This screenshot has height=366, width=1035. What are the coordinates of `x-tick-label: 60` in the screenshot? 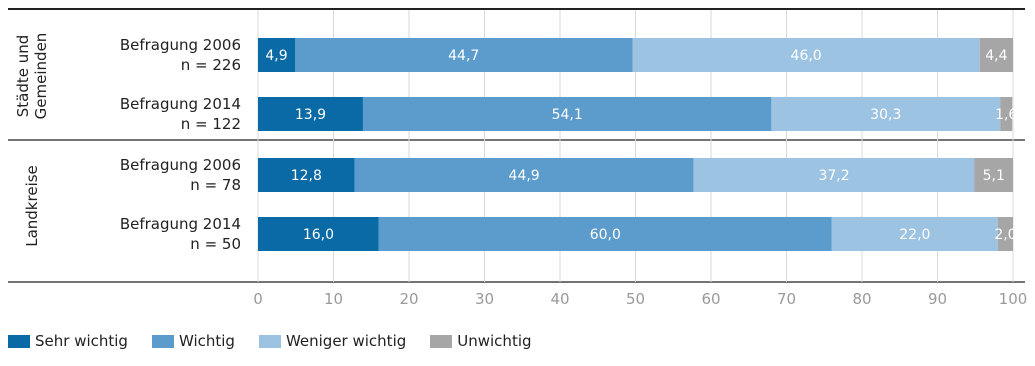 It's located at (710, 299).